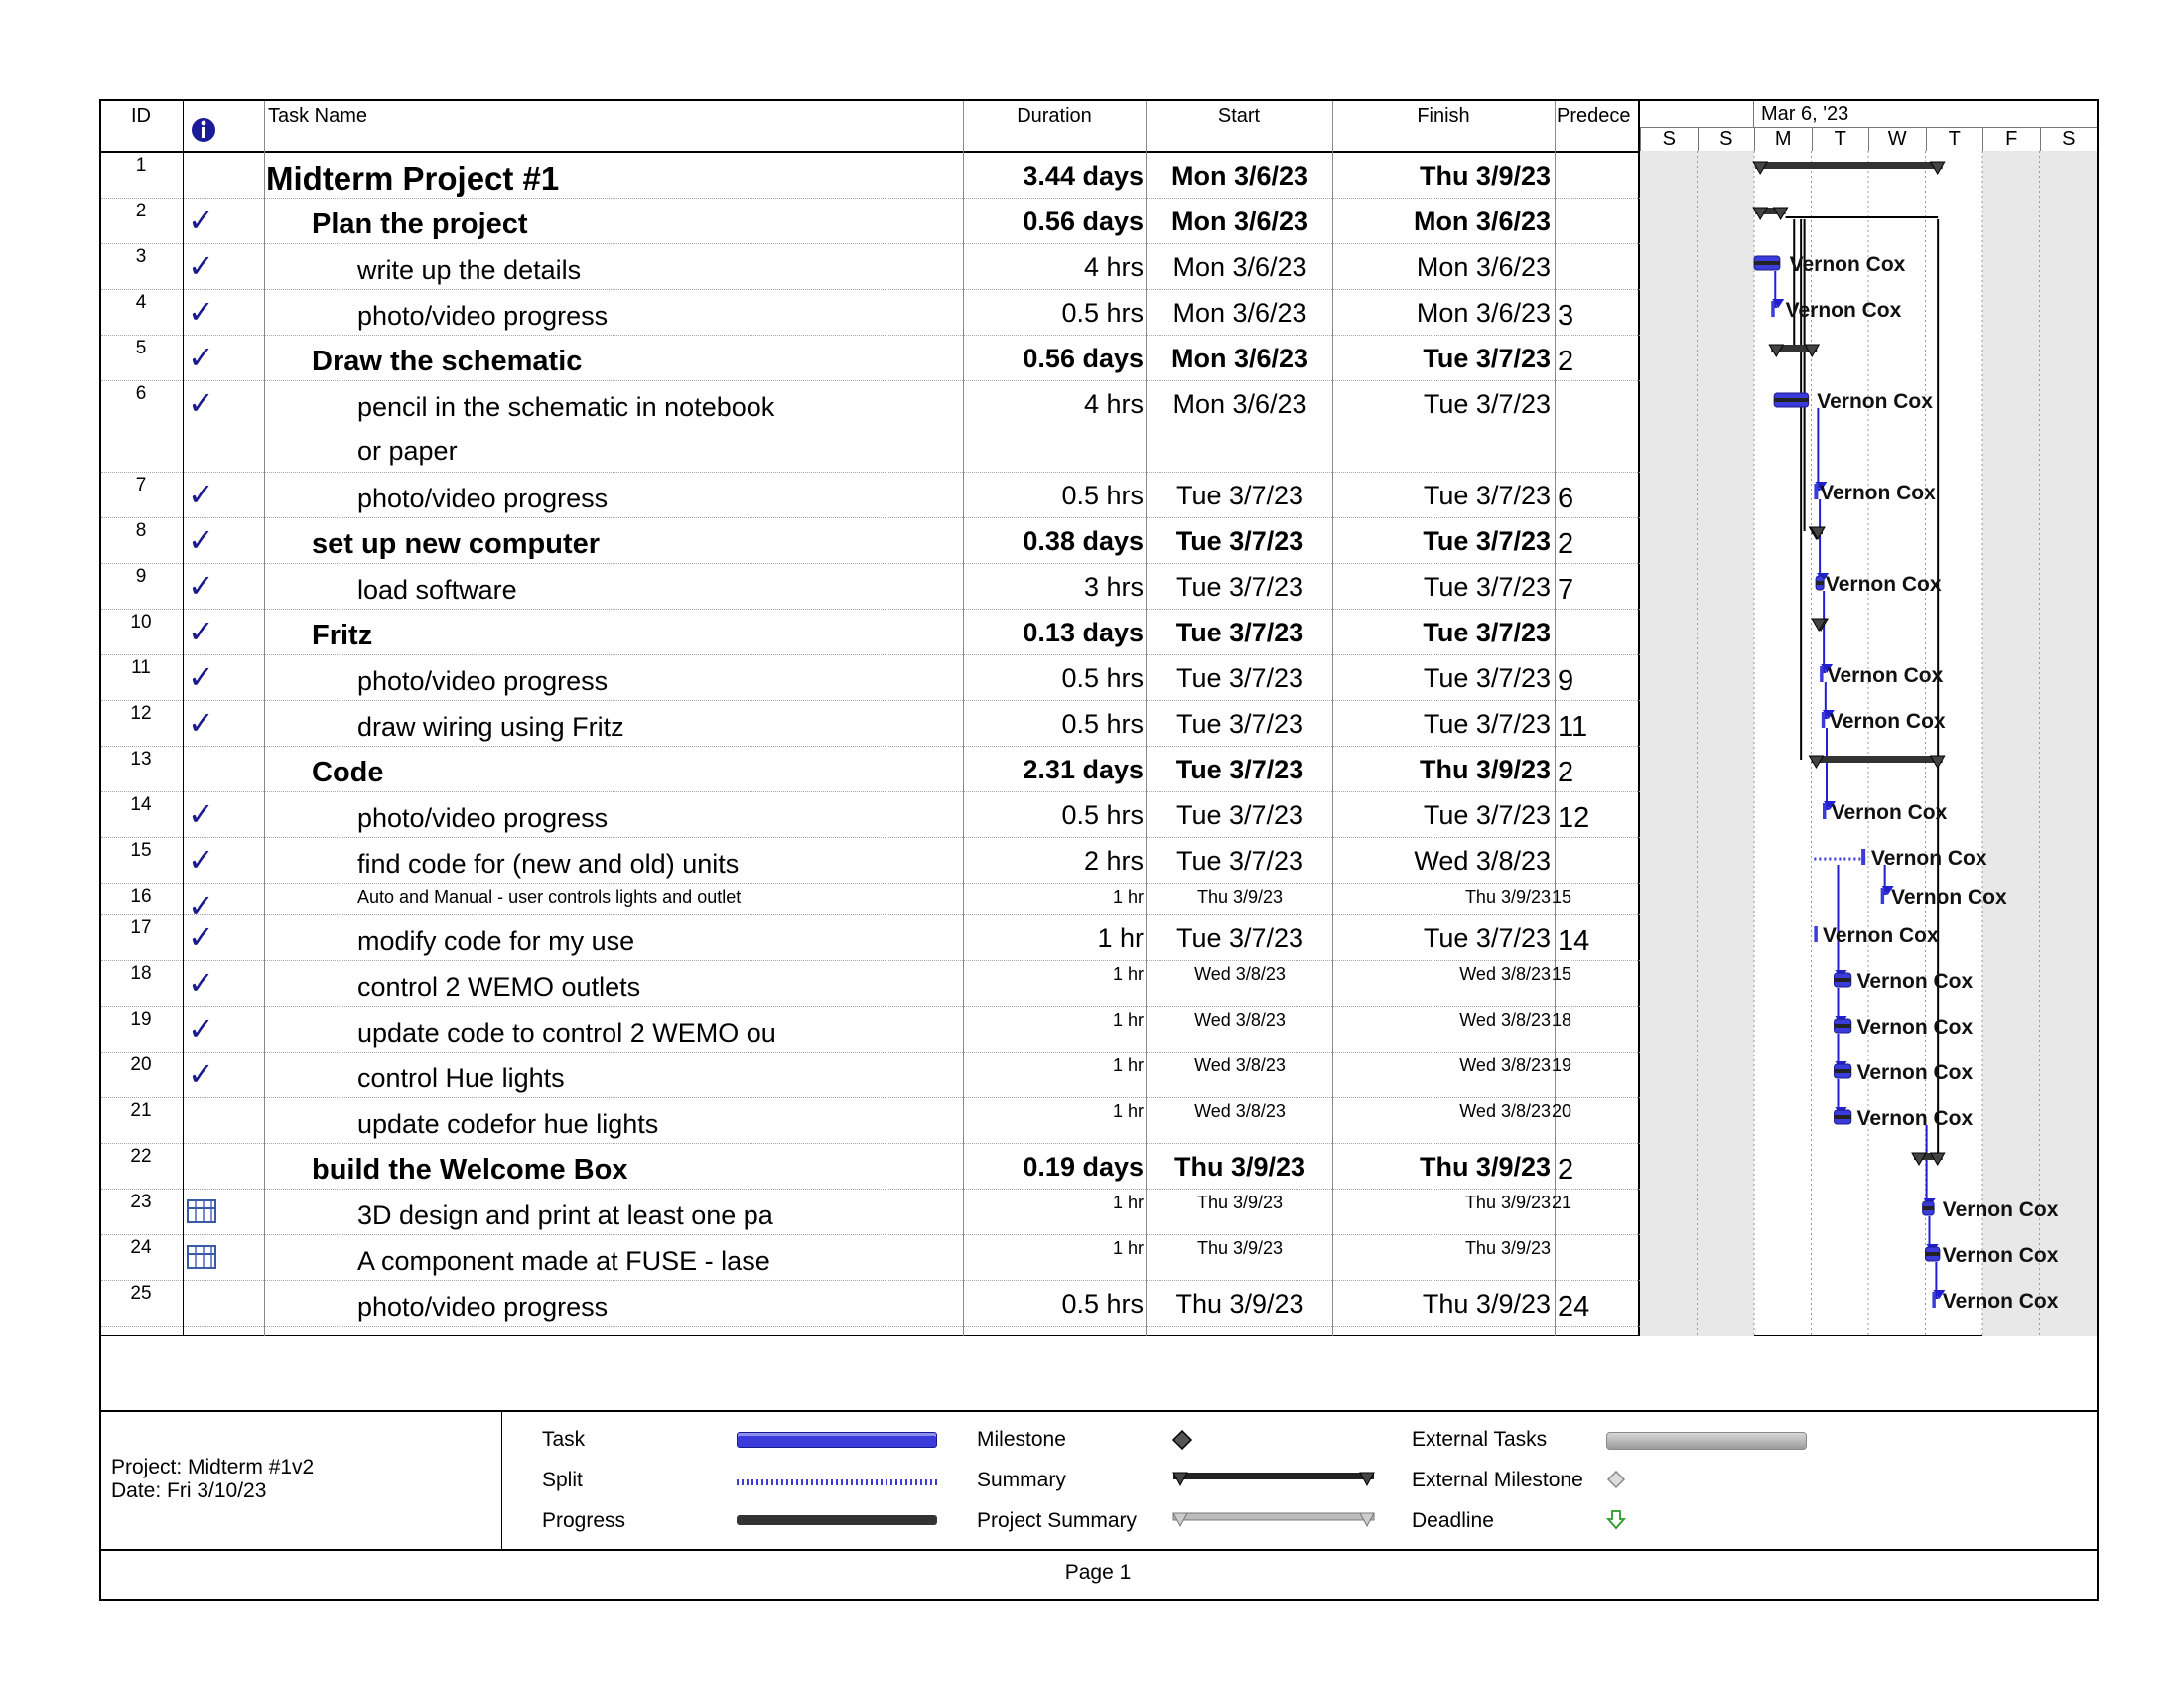 The height and width of the screenshot is (1688, 2184). Describe the element at coordinates (1083, 1167) in the screenshot. I see `task-duration: 0.19 days` at that location.